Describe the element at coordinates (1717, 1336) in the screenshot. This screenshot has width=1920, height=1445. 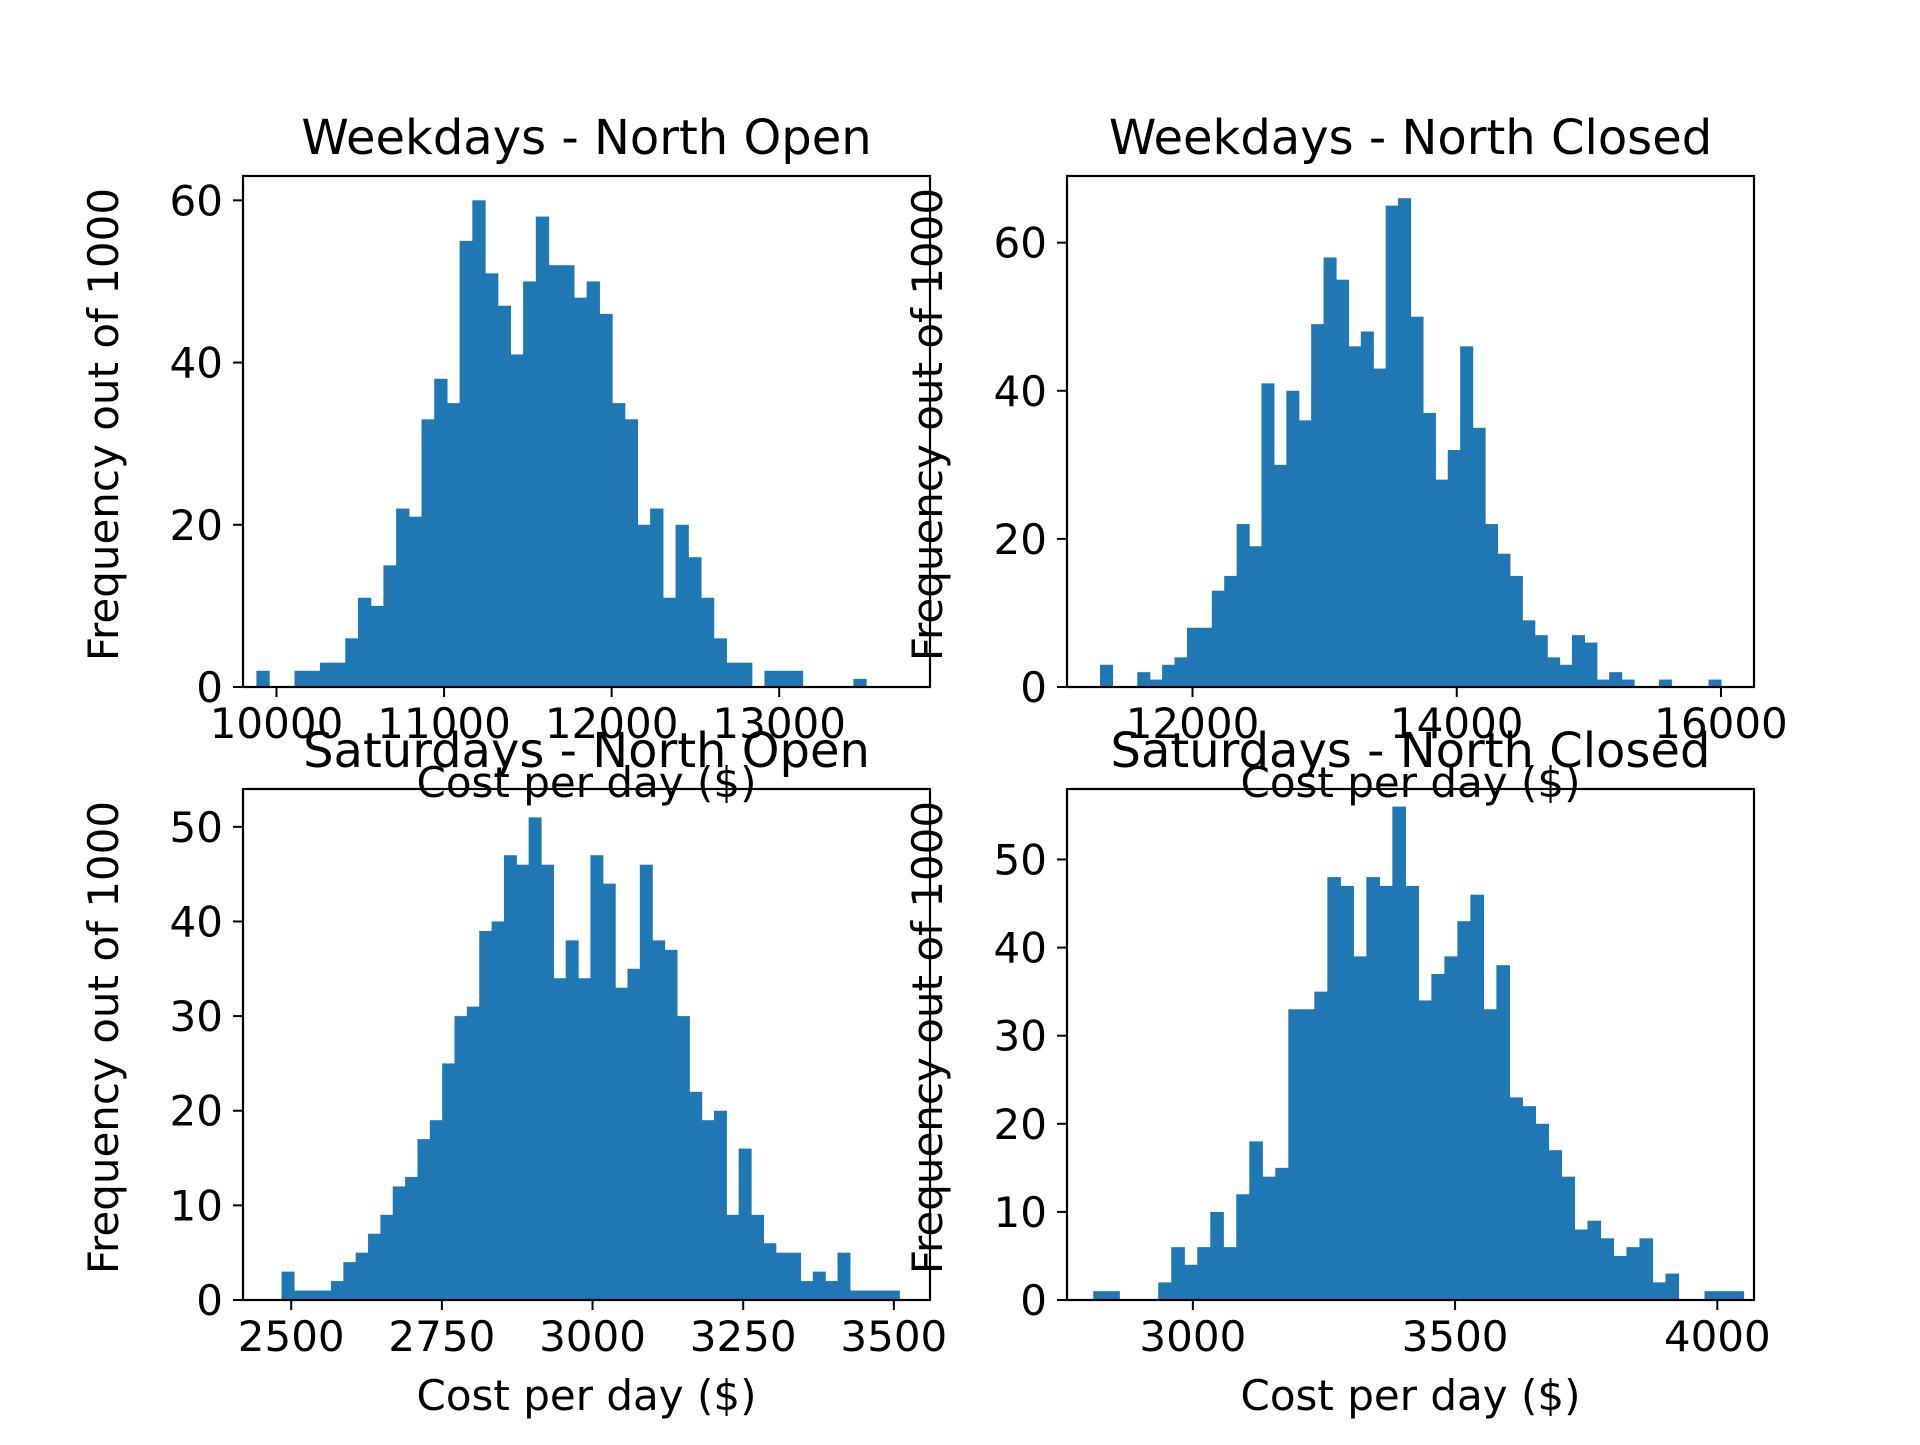
I see `x-tick-label: 4000` at that location.